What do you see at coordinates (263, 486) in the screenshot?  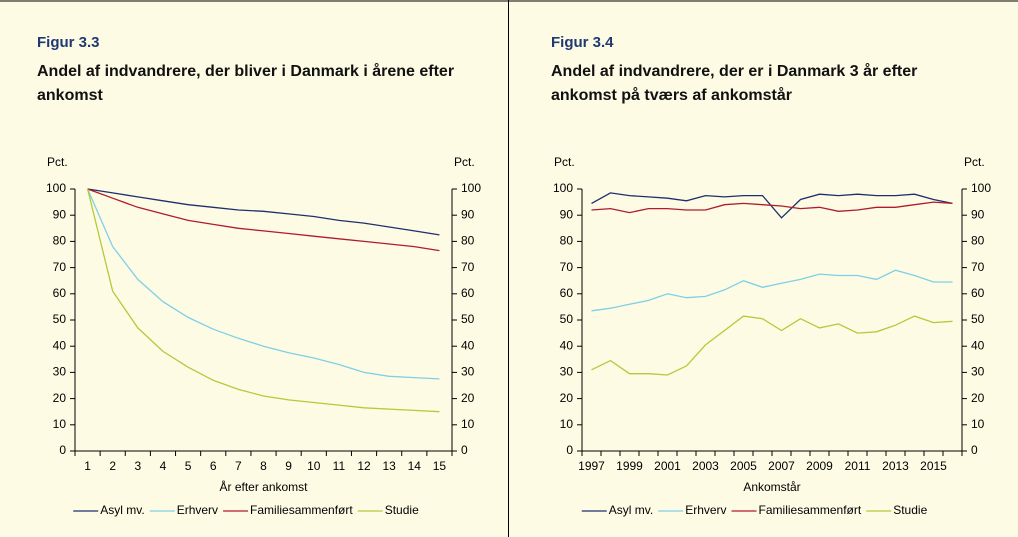 I see `x-axis-label: År efter ankomst` at bounding box center [263, 486].